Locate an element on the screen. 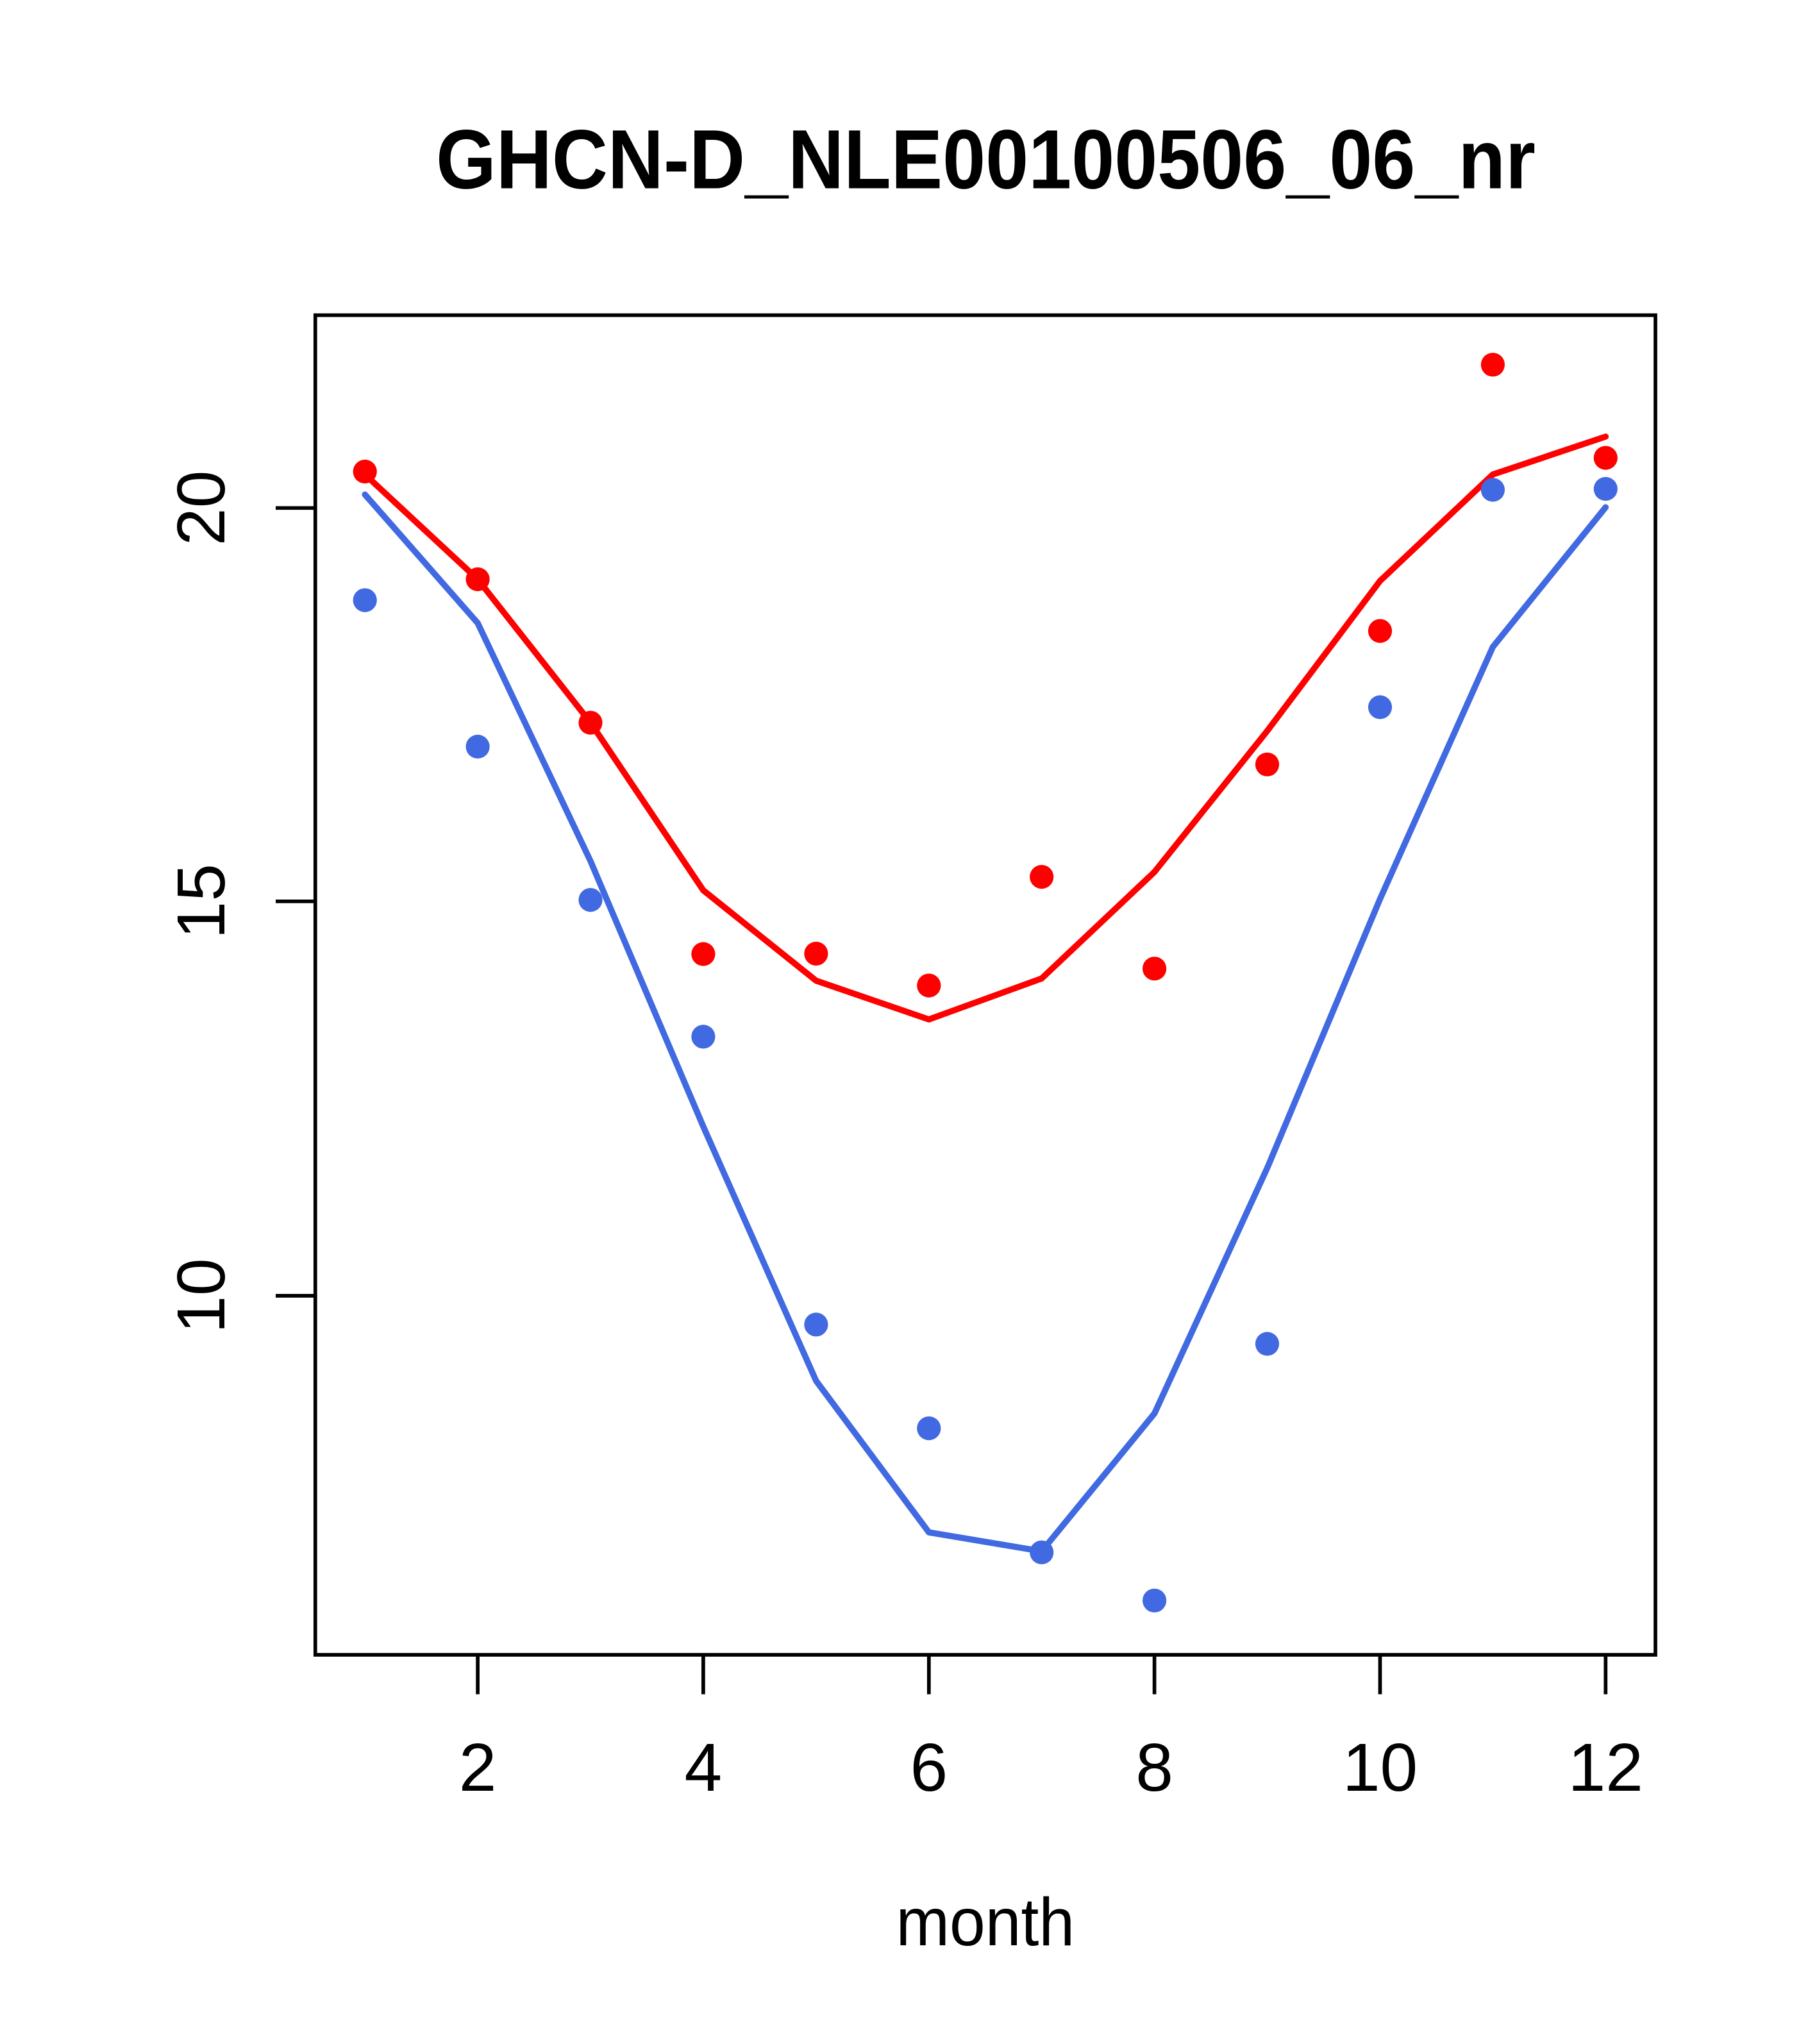  svg-text: GHCN-D_NLE00100506_06_nr is located at coordinates (986, 159).